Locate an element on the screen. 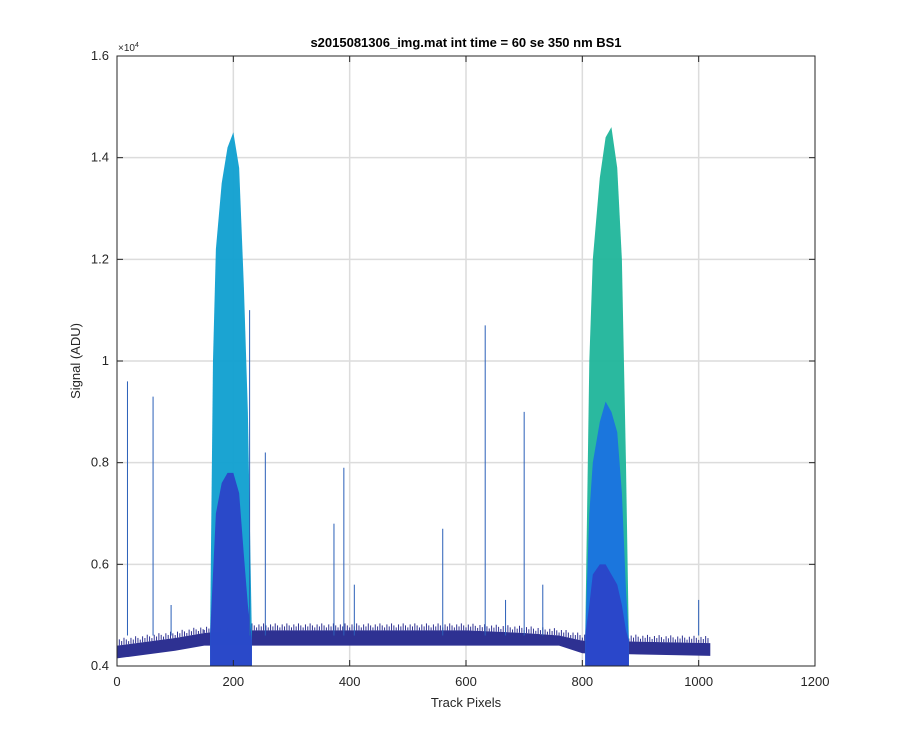 Image resolution: width=900 pixels, height=750 pixels. y-axis-label: Signal (ADU) is located at coordinates (75, 361).